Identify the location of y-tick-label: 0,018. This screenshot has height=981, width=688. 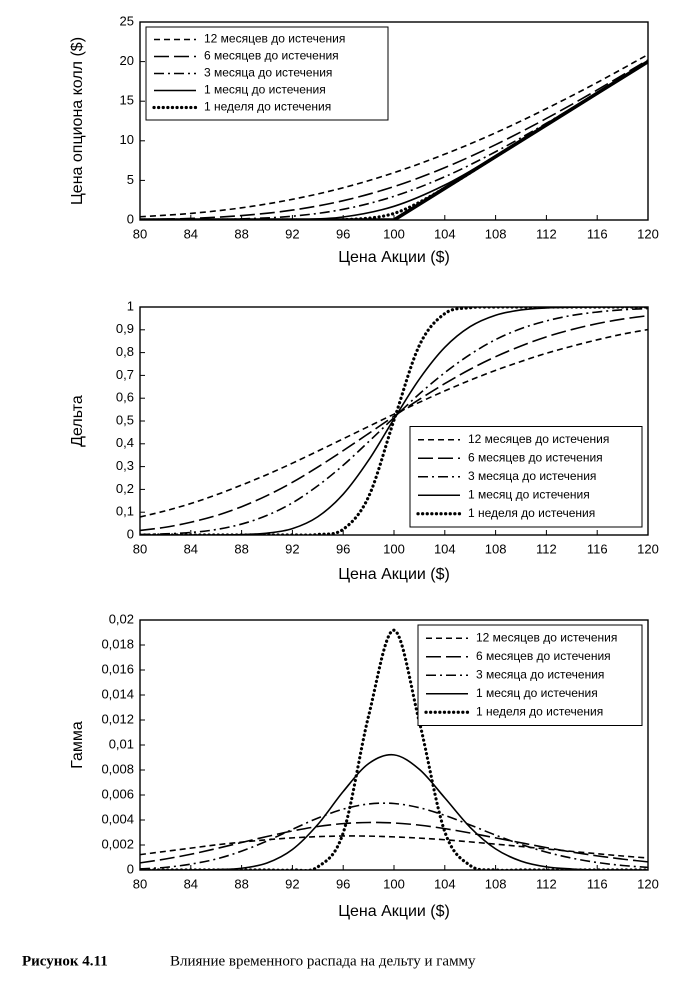
(117, 643).